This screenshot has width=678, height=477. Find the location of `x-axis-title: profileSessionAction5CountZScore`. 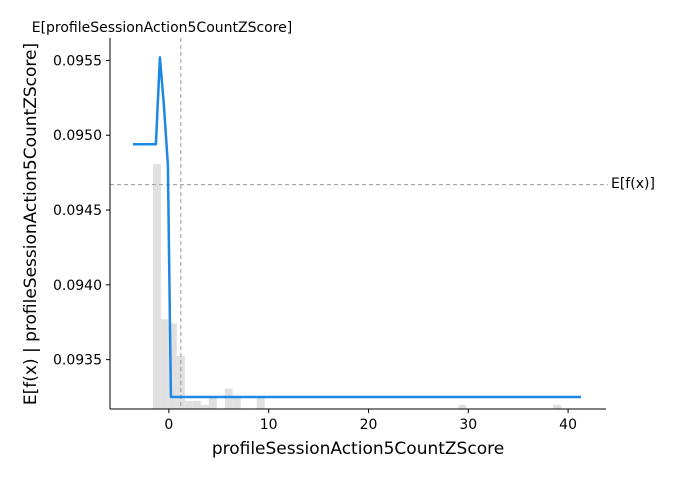

x-axis-title: profileSessionAction5CountZScore is located at coordinates (358, 449).